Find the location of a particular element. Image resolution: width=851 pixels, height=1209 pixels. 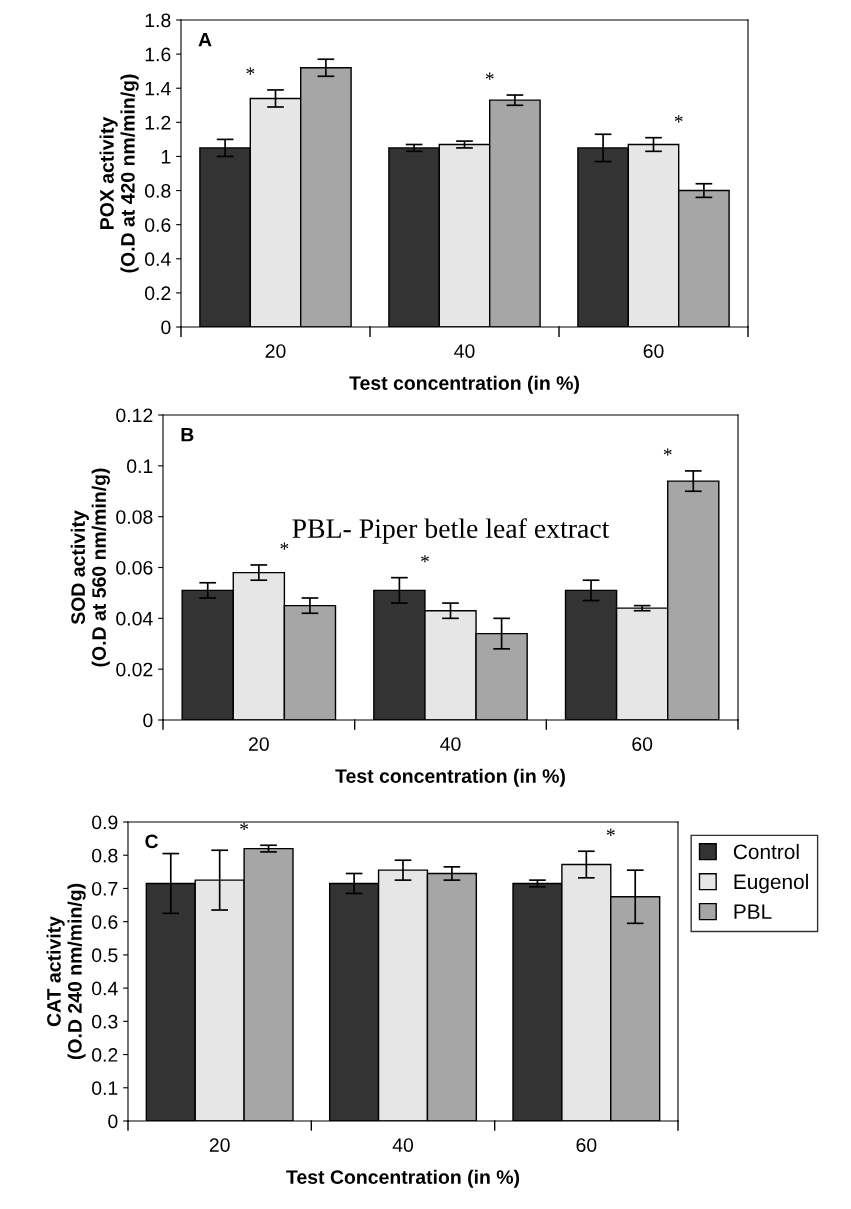

y-tick-label: 0.12 is located at coordinates (134, 415).